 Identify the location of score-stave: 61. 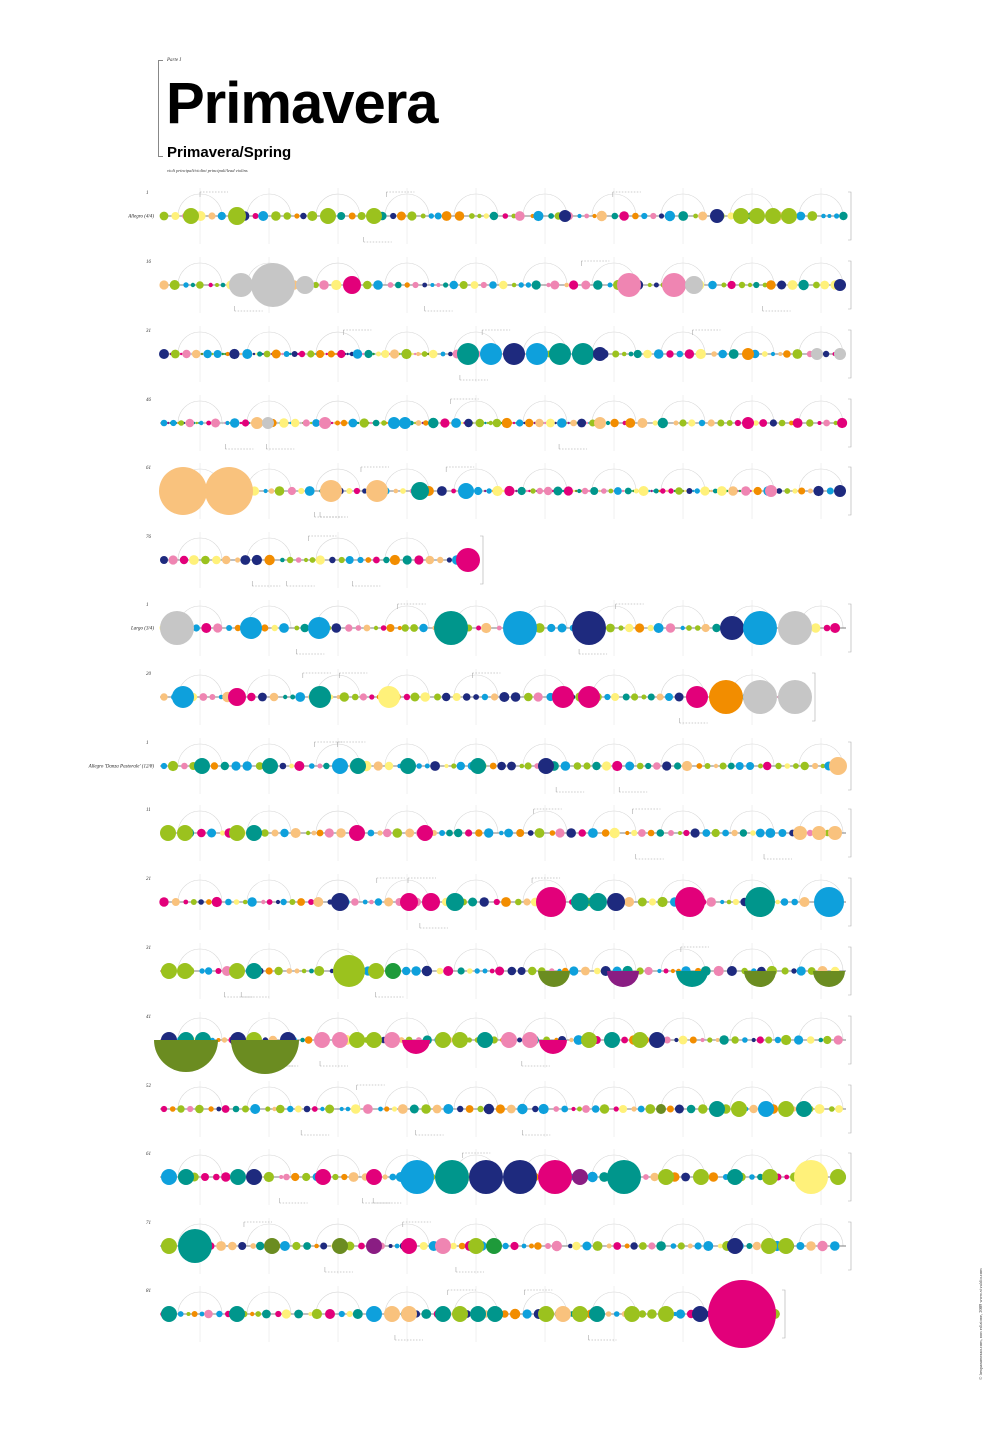
(499, 1177).